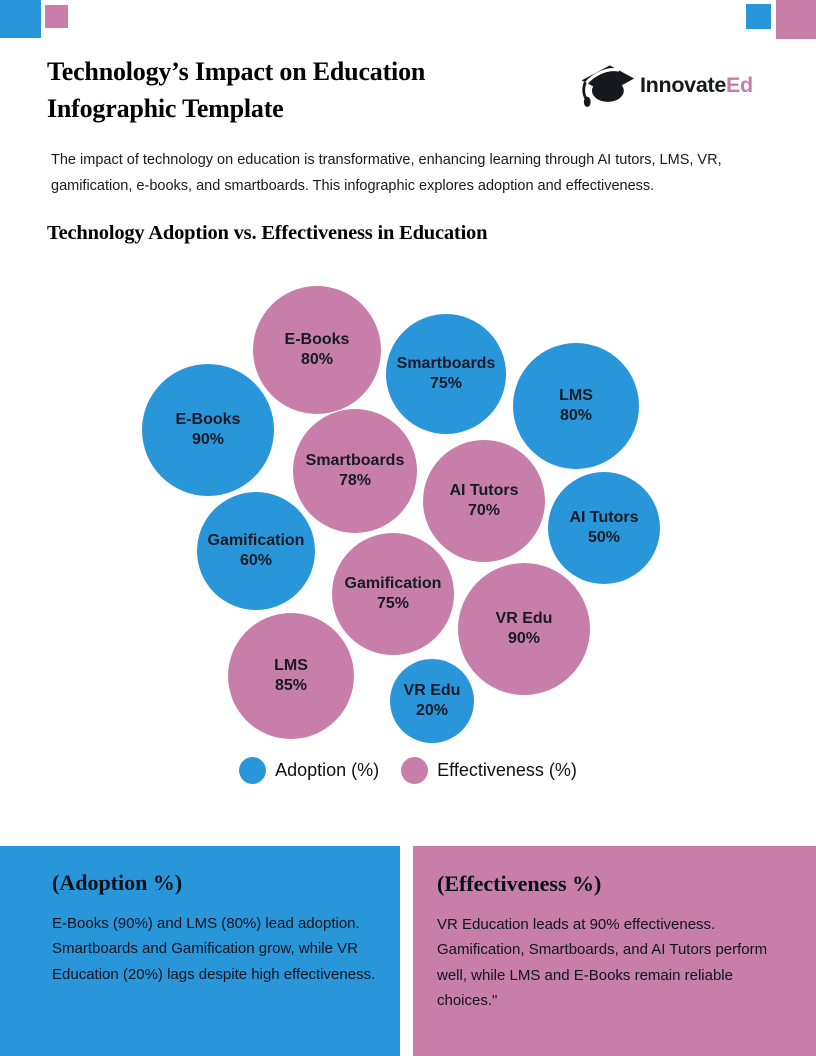 Image resolution: width=816 pixels, height=1056 pixels. I want to click on legend-item-adoption: Adoption (%), so click(309, 770).